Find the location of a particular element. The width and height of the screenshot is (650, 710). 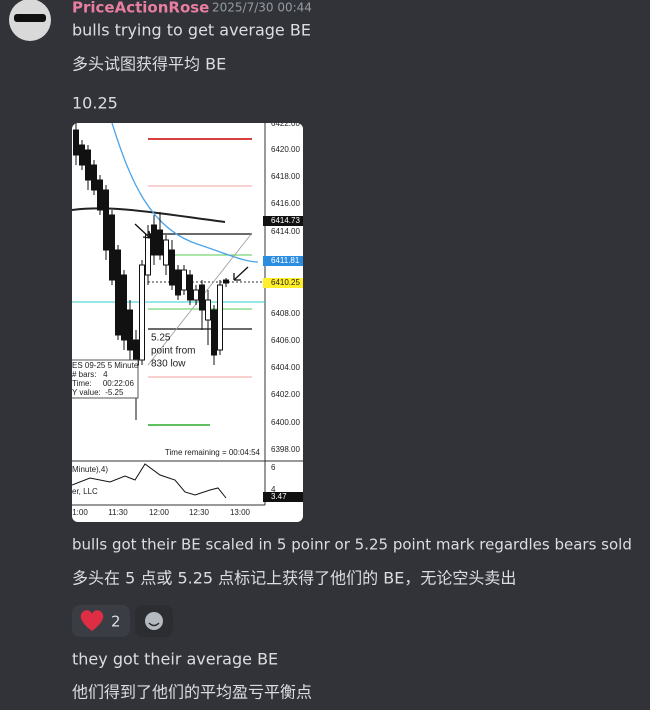

info-line: # bars: 4 is located at coordinates (90, 374).